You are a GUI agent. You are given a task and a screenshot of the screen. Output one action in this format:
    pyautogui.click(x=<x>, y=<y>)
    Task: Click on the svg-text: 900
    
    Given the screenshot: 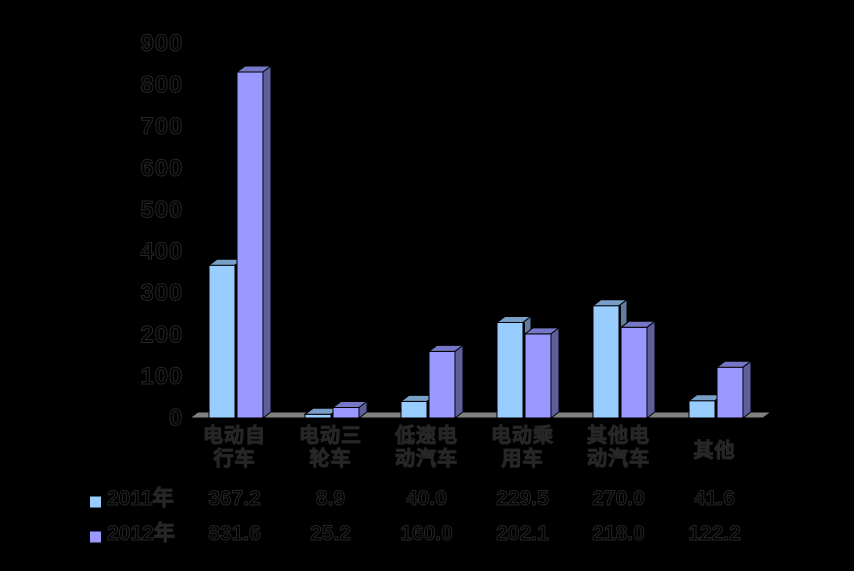 What is the action you would take?
    pyautogui.click(x=162, y=43)
    